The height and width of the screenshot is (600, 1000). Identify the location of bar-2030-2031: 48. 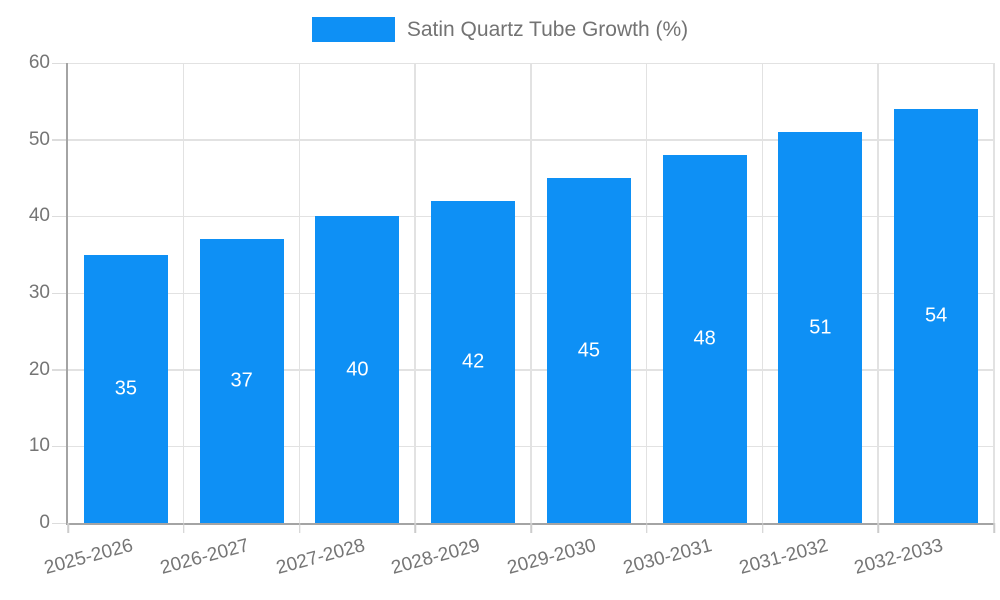
(704, 339).